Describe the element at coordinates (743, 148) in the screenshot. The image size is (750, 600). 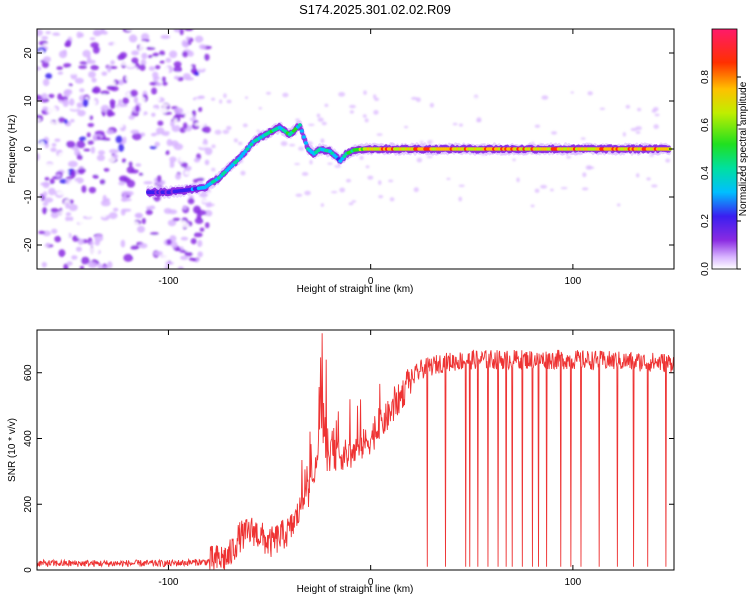
I see `colorbar-label: Normalized spectral amplitude` at that location.